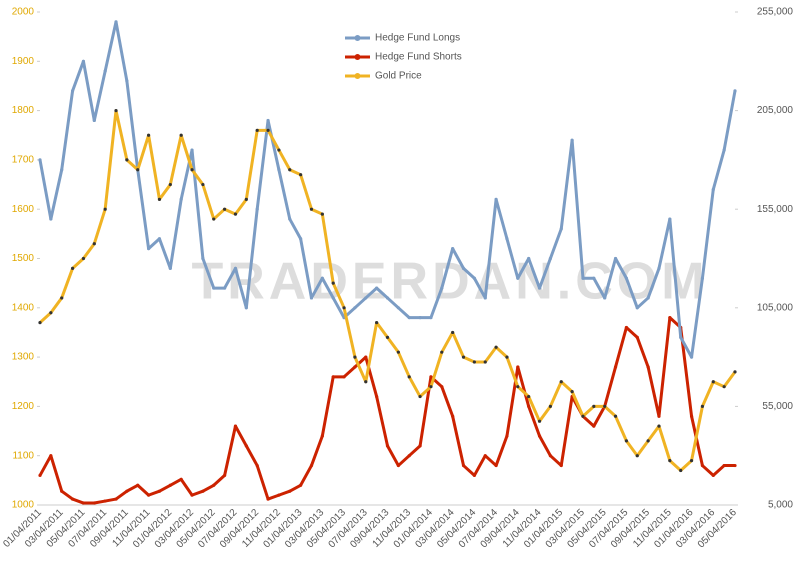 Image resolution: width=800 pixels, height=570 pixels. I want to click on y-tick-label: 1000, so click(23, 505).